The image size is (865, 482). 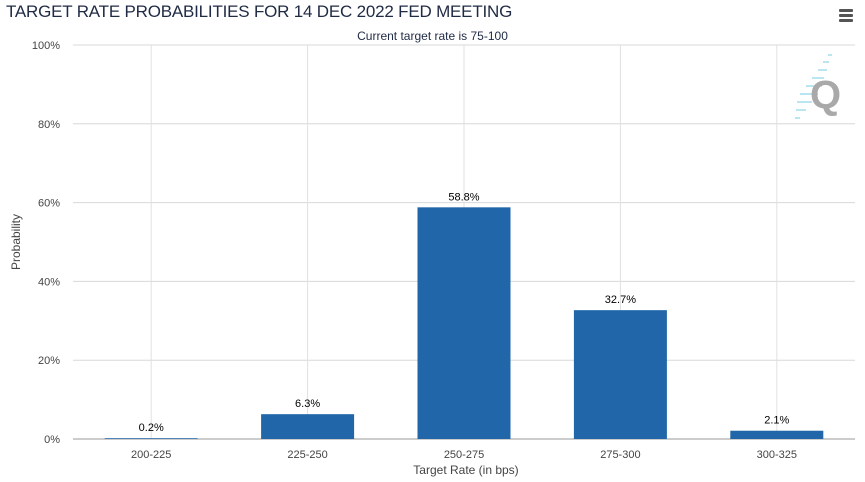 What do you see at coordinates (16, 242) in the screenshot?
I see `y-axis-title: Probability` at bounding box center [16, 242].